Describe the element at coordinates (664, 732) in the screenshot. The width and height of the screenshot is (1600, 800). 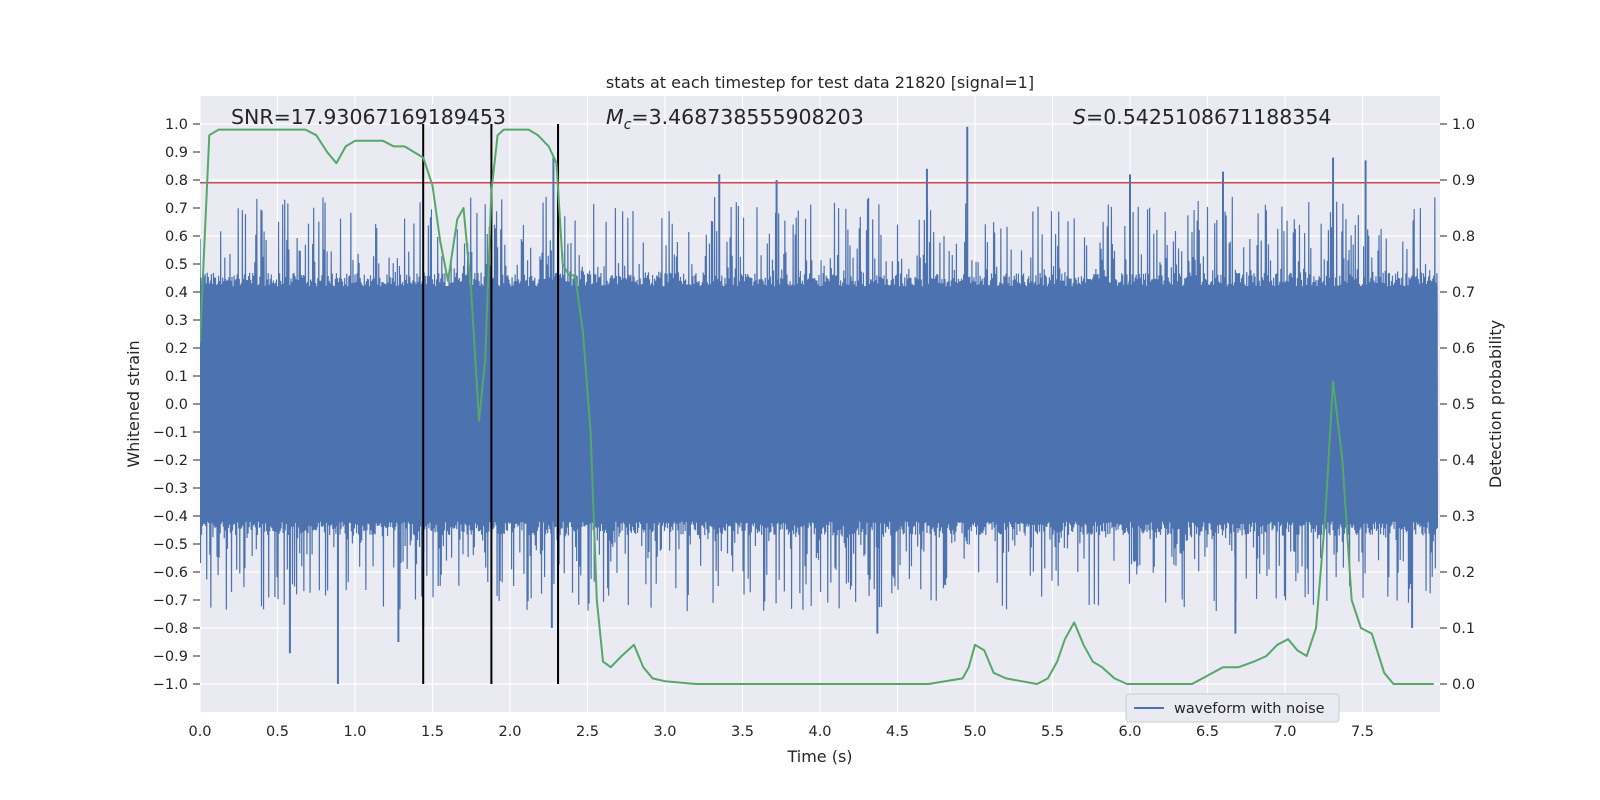
I see `x-tick-label: 3.0` at that location.